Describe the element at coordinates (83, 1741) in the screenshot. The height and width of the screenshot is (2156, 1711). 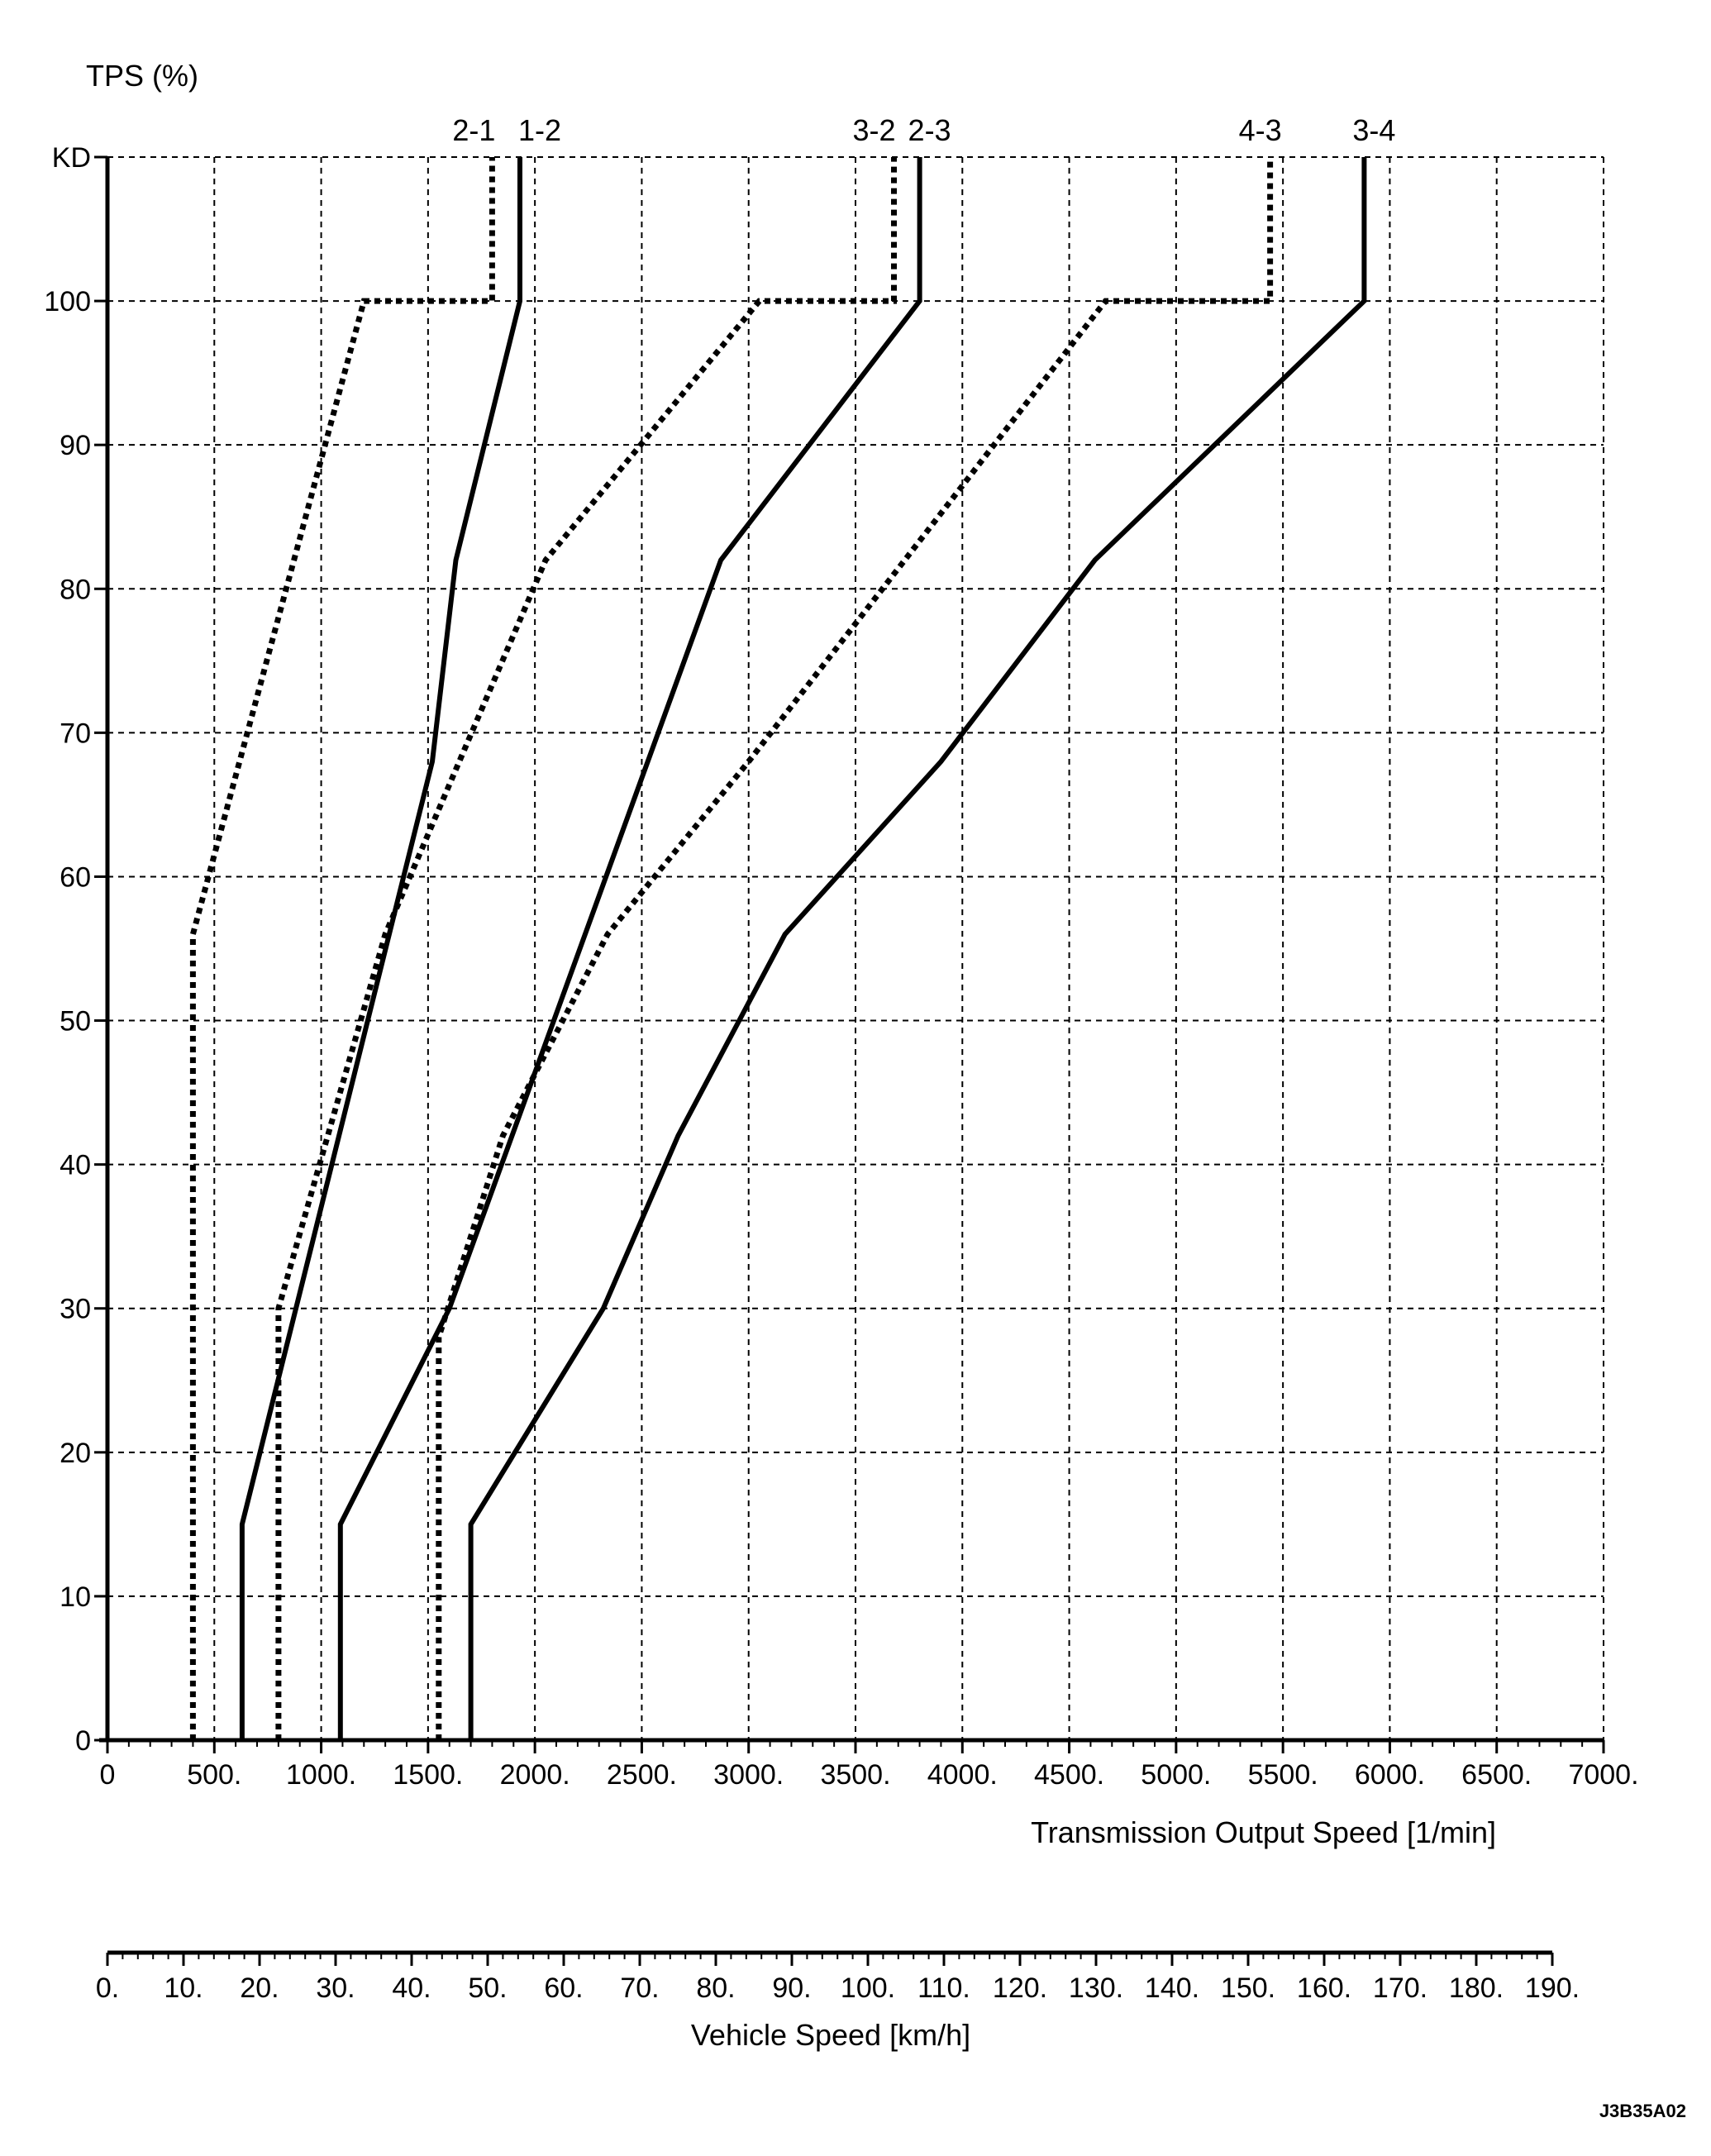
I see `y-tick-label: 0` at that location.